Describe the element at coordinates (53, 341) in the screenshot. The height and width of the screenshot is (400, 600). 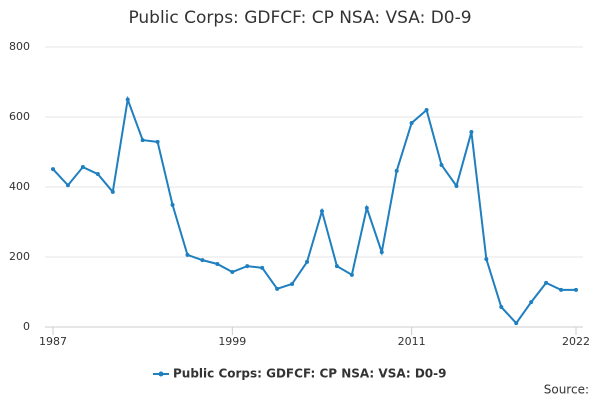
I see `x-tick-label: 1987` at that location.